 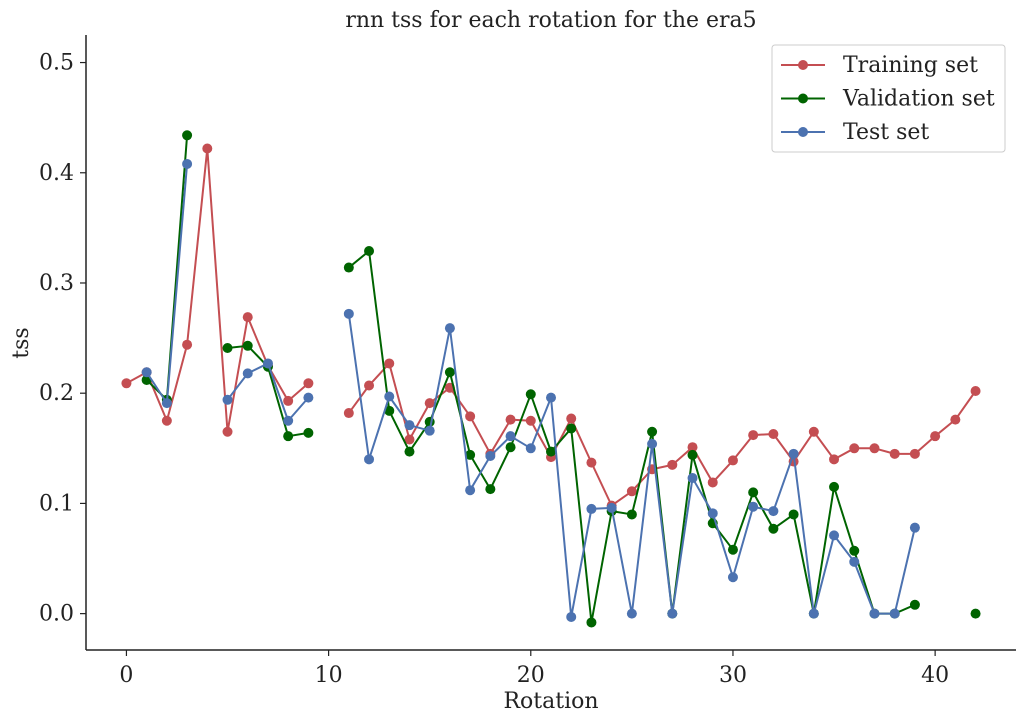 What do you see at coordinates (21, 342) in the screenshot?
I see `y-axis-label: tss` at bounding box center [21, 342].